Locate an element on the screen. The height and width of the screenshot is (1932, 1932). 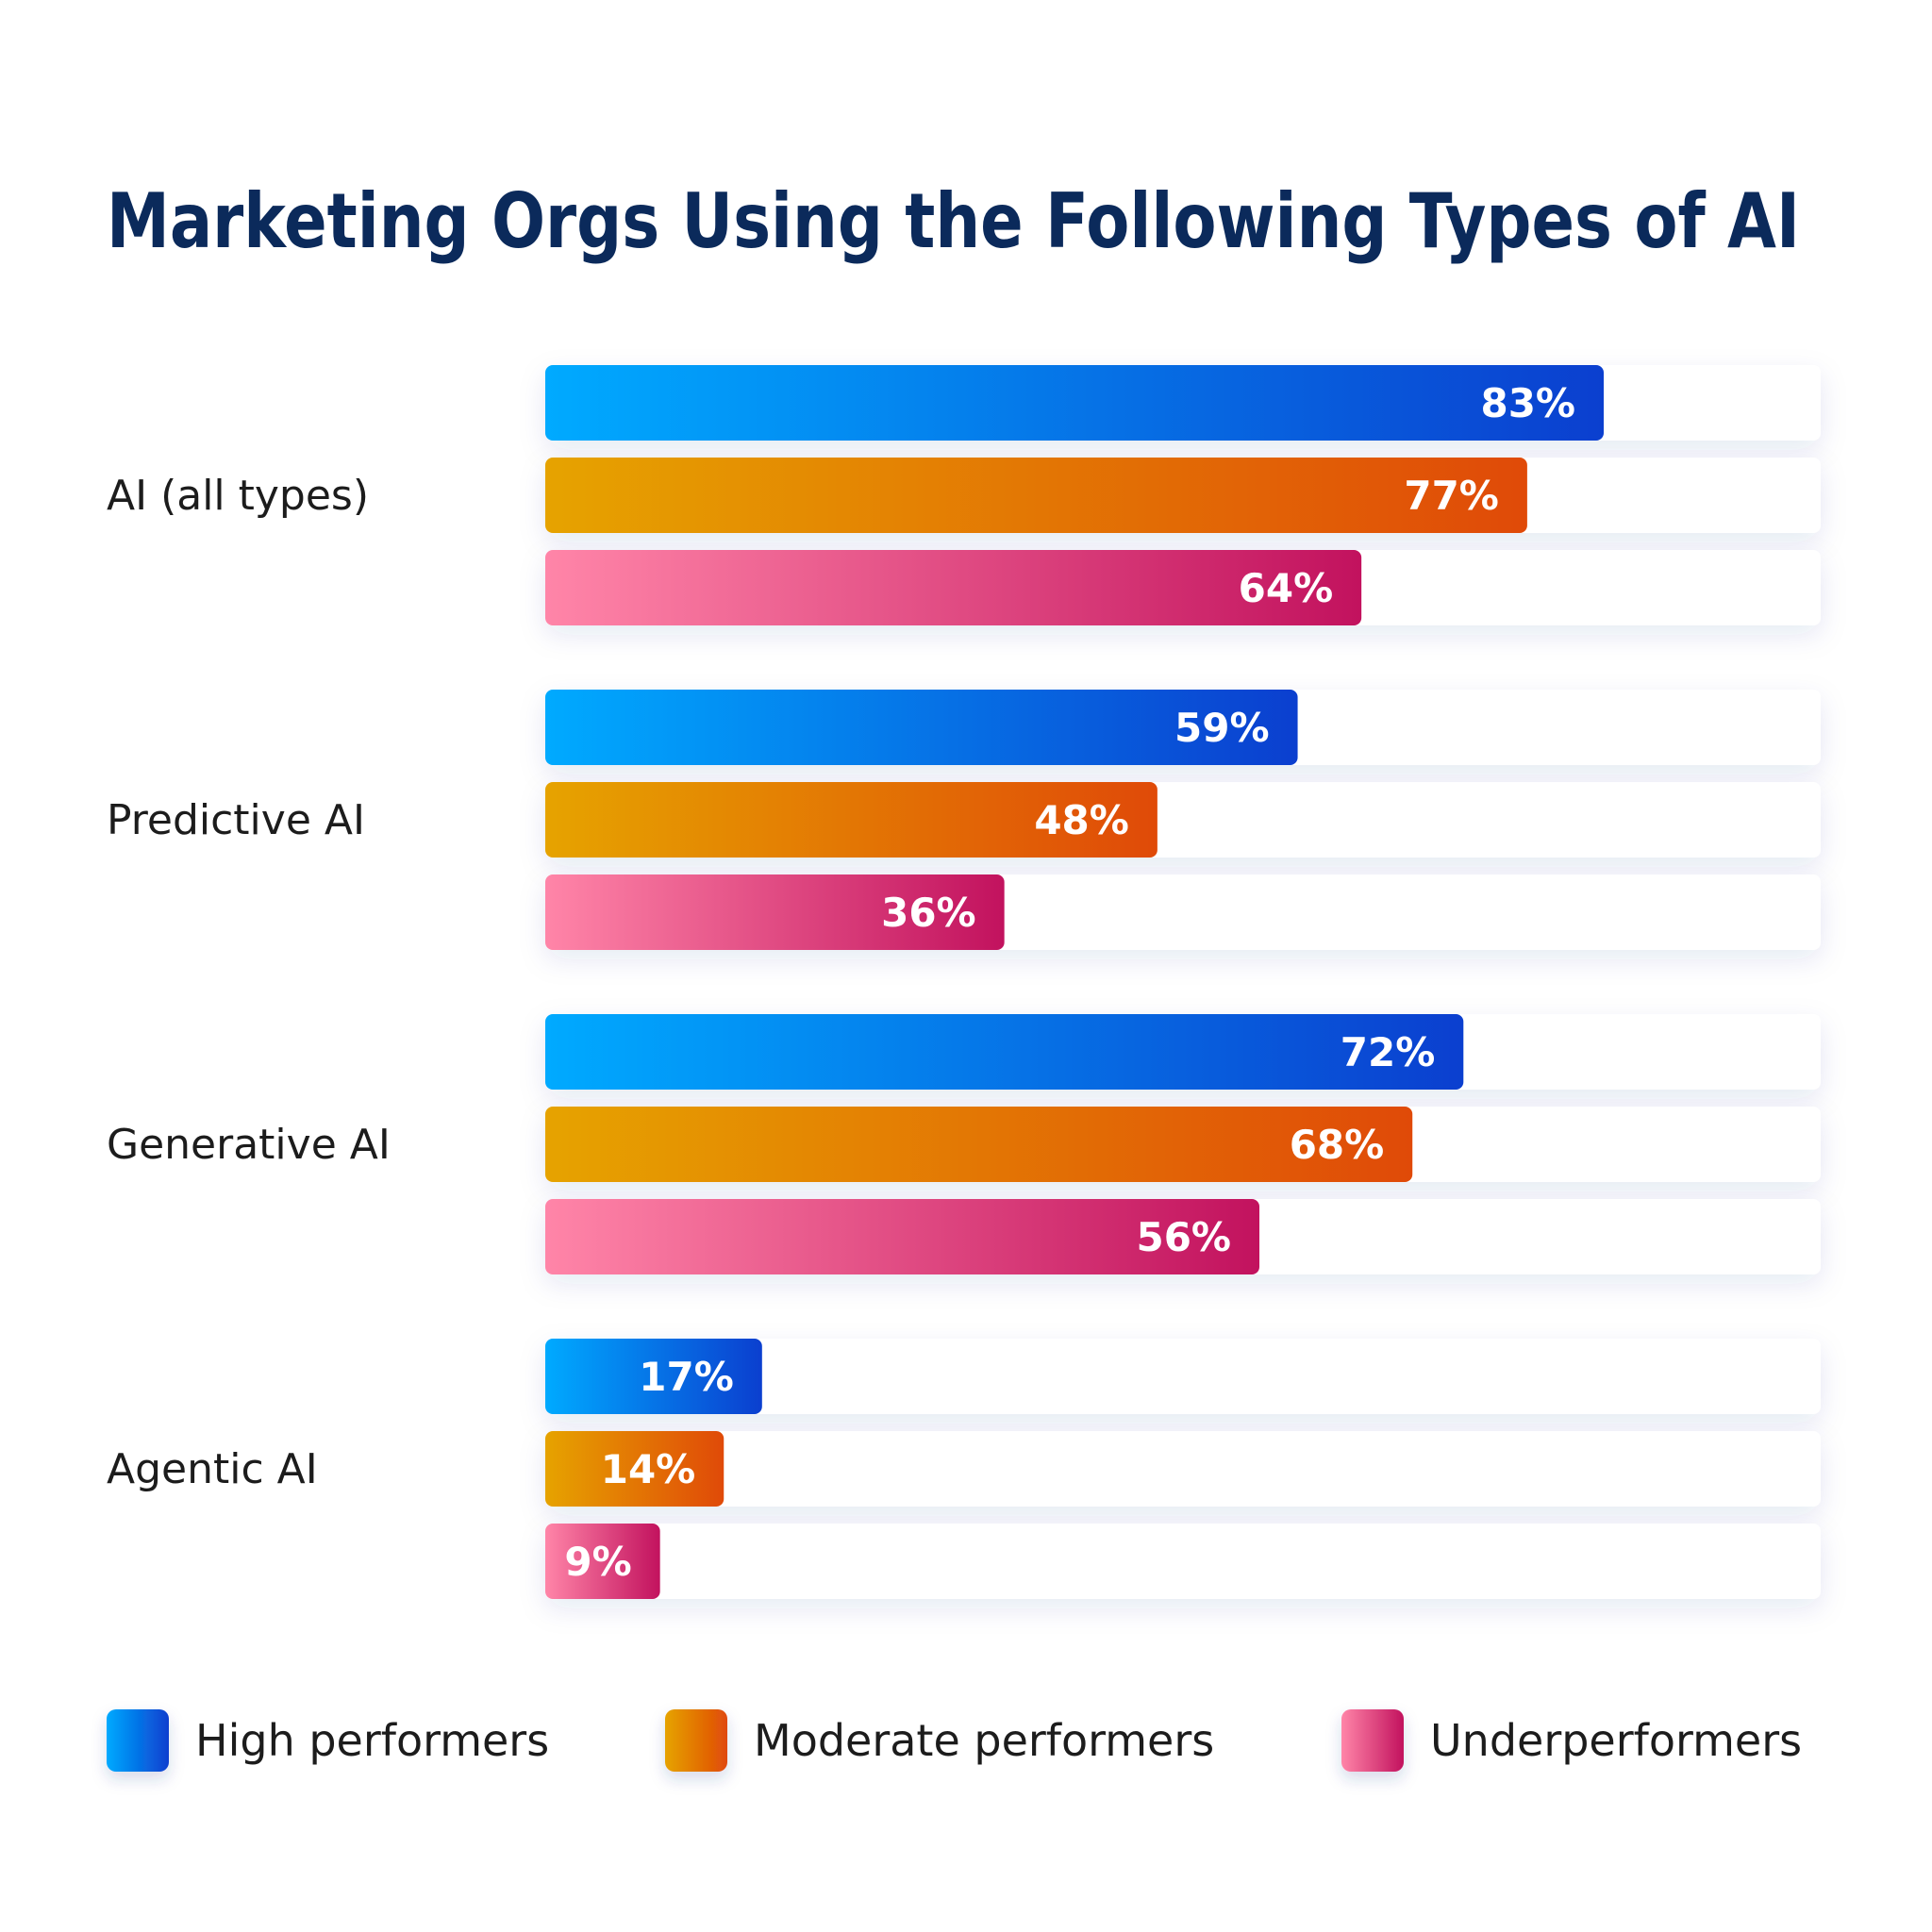
value-label: 9% is located at coordinates (598, 1562).